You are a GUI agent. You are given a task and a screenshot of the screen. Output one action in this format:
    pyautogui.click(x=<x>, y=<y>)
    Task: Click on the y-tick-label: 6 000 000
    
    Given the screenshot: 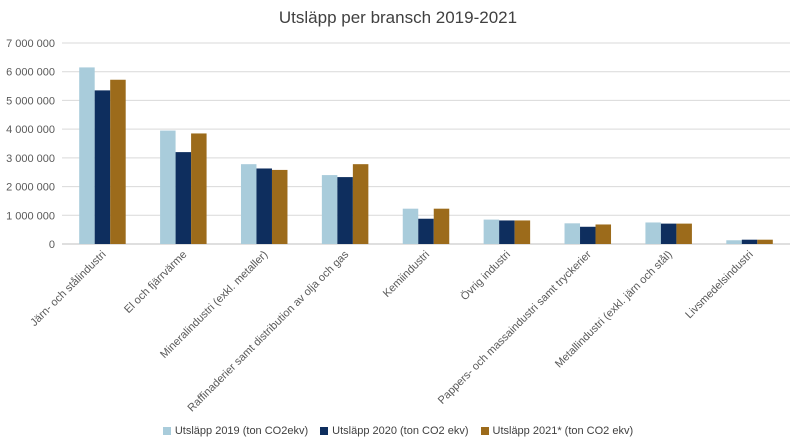 What is the action you would take?
    pyautogui.click(x=30, y=73)
    